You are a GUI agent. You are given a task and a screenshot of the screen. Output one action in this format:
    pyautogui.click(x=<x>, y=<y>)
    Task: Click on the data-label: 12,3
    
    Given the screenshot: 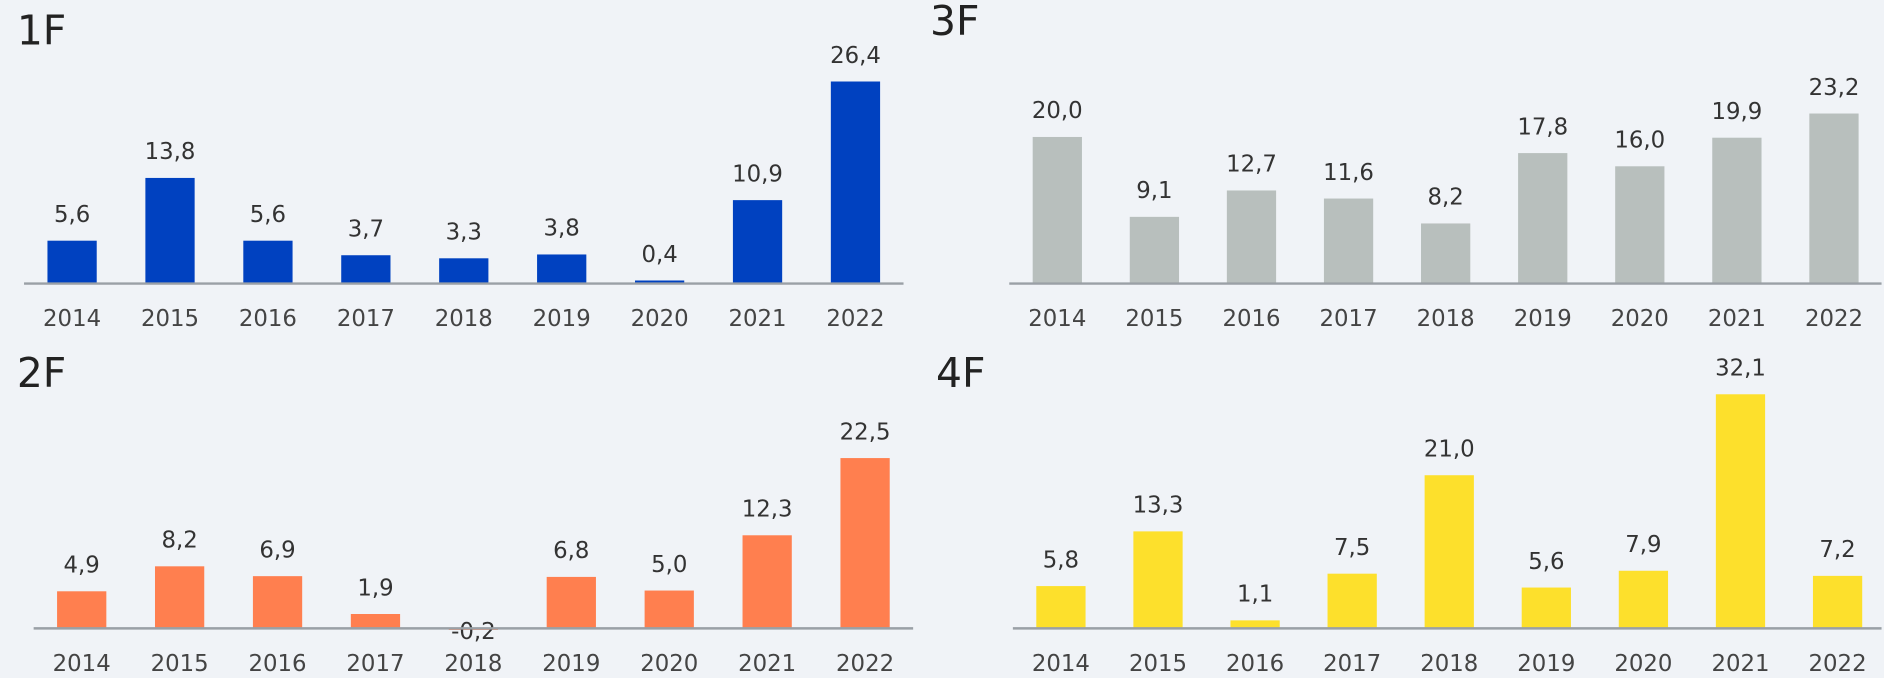 What is the action you would take?
    pyautogui.click(x=767, y=510)
    